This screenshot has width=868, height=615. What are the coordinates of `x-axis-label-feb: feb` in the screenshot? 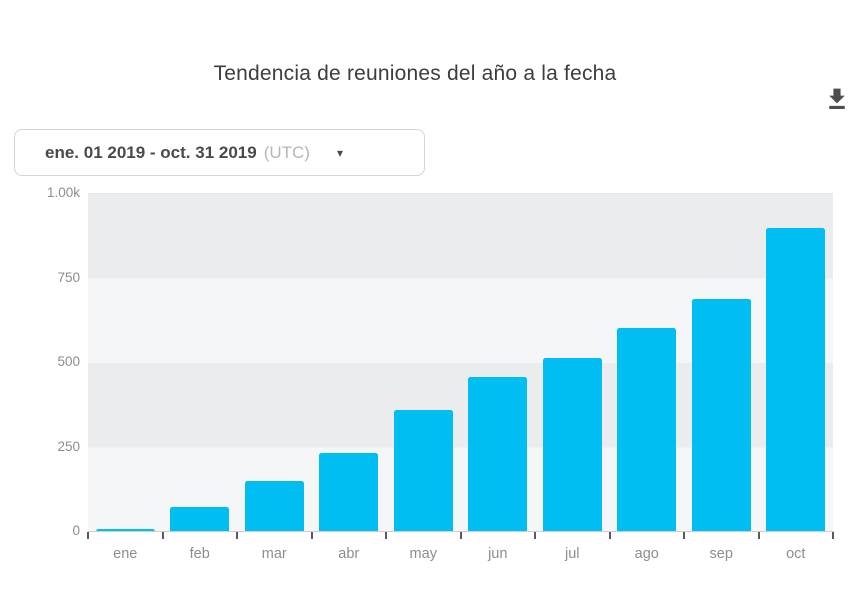 It's located at (199, 554).